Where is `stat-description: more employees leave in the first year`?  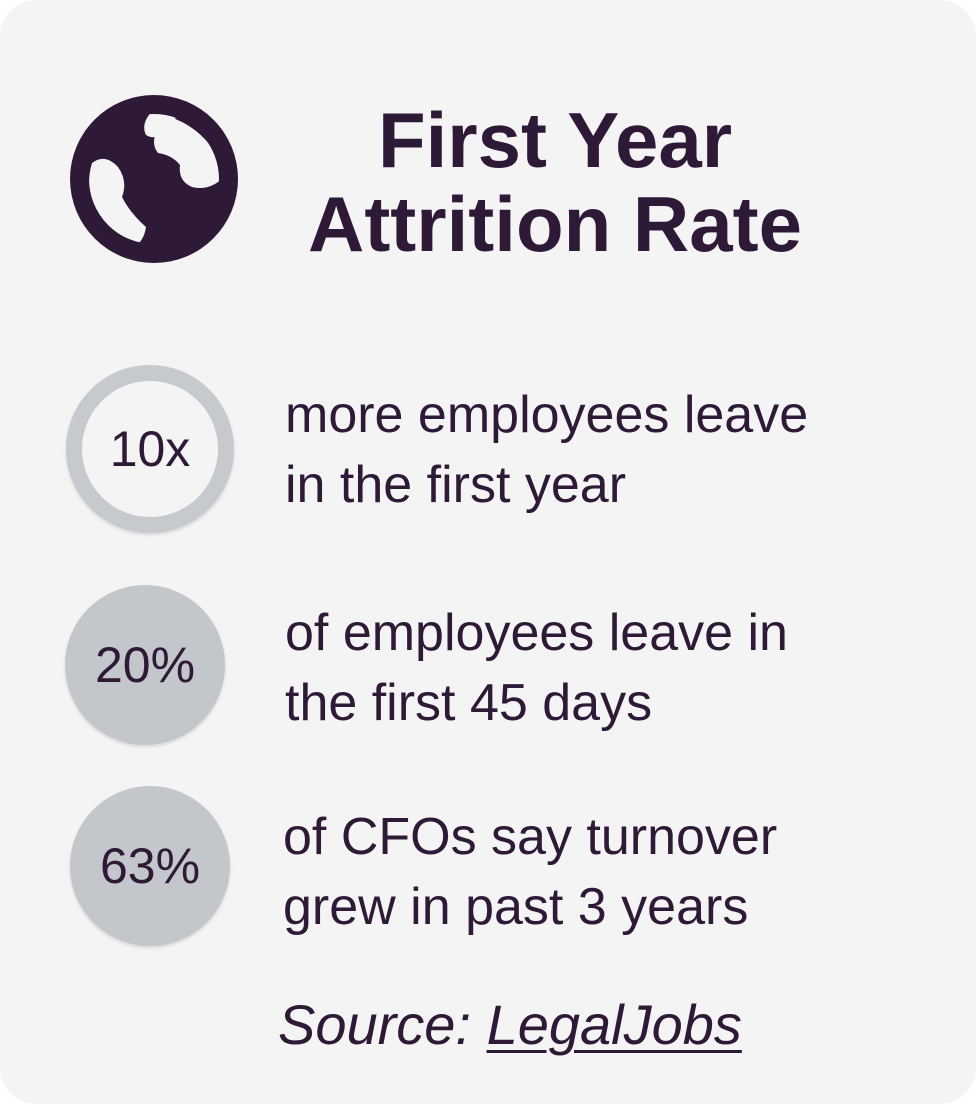
stat-description: more employees leave in the first year is located at coordinates (605, 450).